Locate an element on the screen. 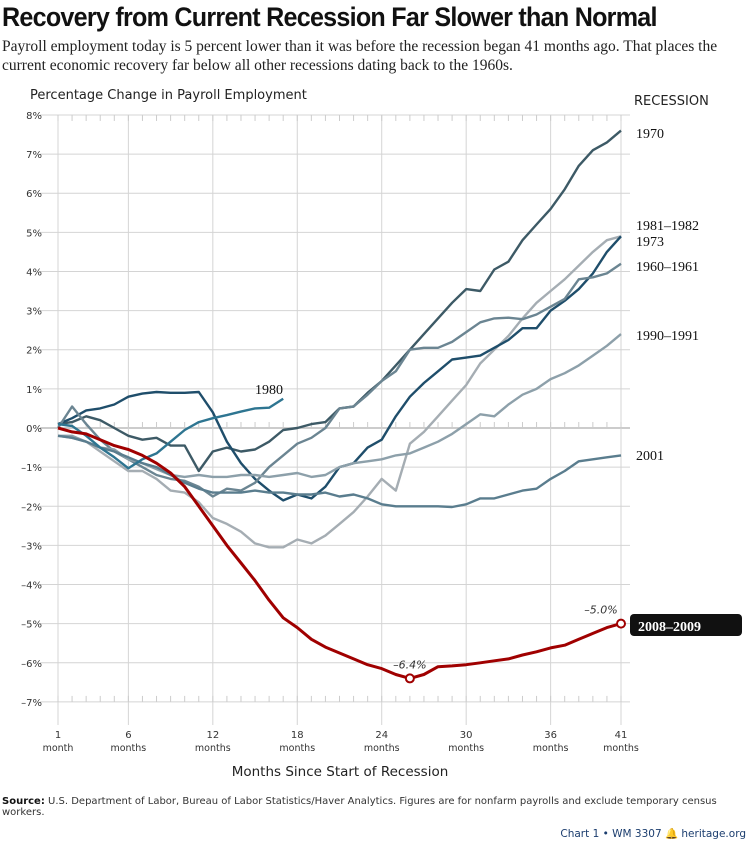  x-tick-label: 18 is located at coordinates (297, 735).